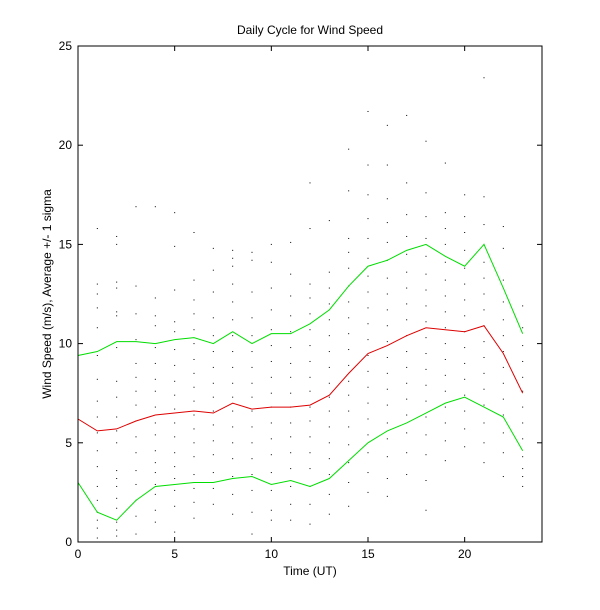  What do you see at coordinates (66, 344) in the screenshot?
I see `y-tick-label: 10` at bounding box center [66, 344].